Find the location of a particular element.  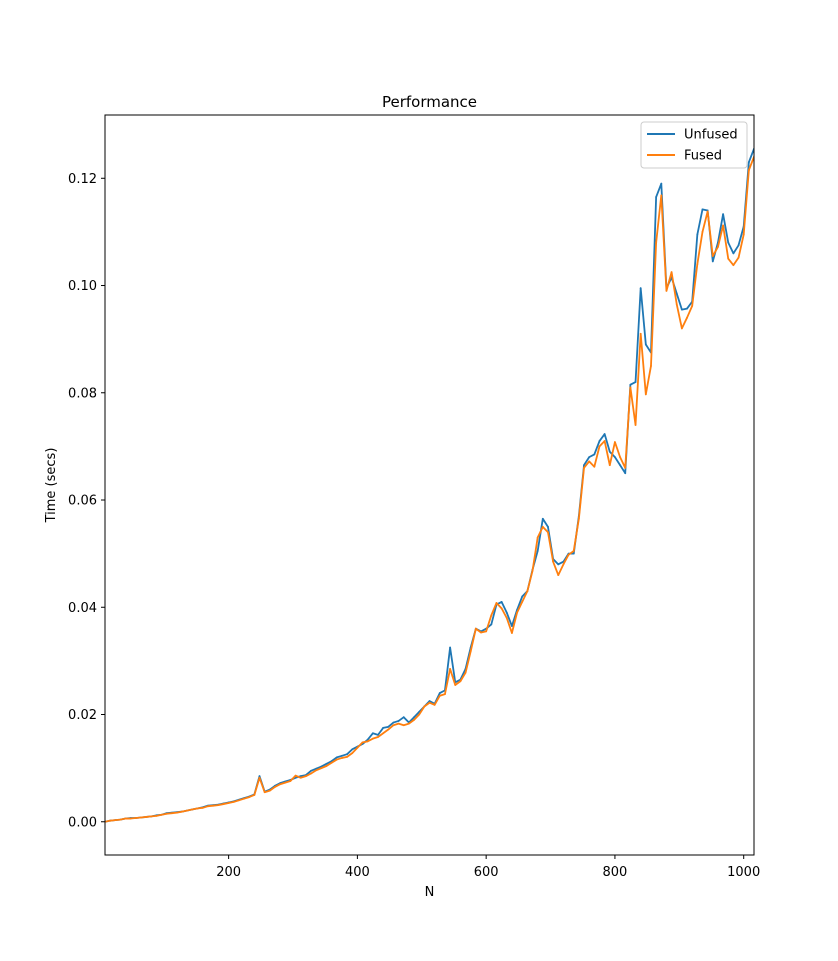

y-axis: 0.00 0.02 0.04 0.06 0.08 0.10 0.12 is located at coordinates (86, 501).